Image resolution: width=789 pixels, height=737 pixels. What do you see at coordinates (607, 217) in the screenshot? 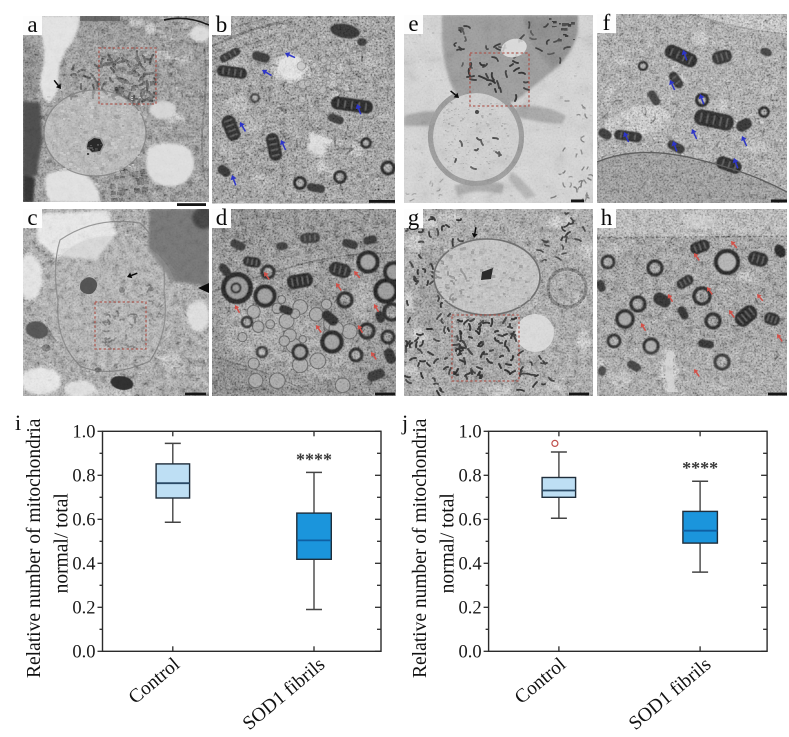
I see `svg-text: h` at bounding box center [607, 217].